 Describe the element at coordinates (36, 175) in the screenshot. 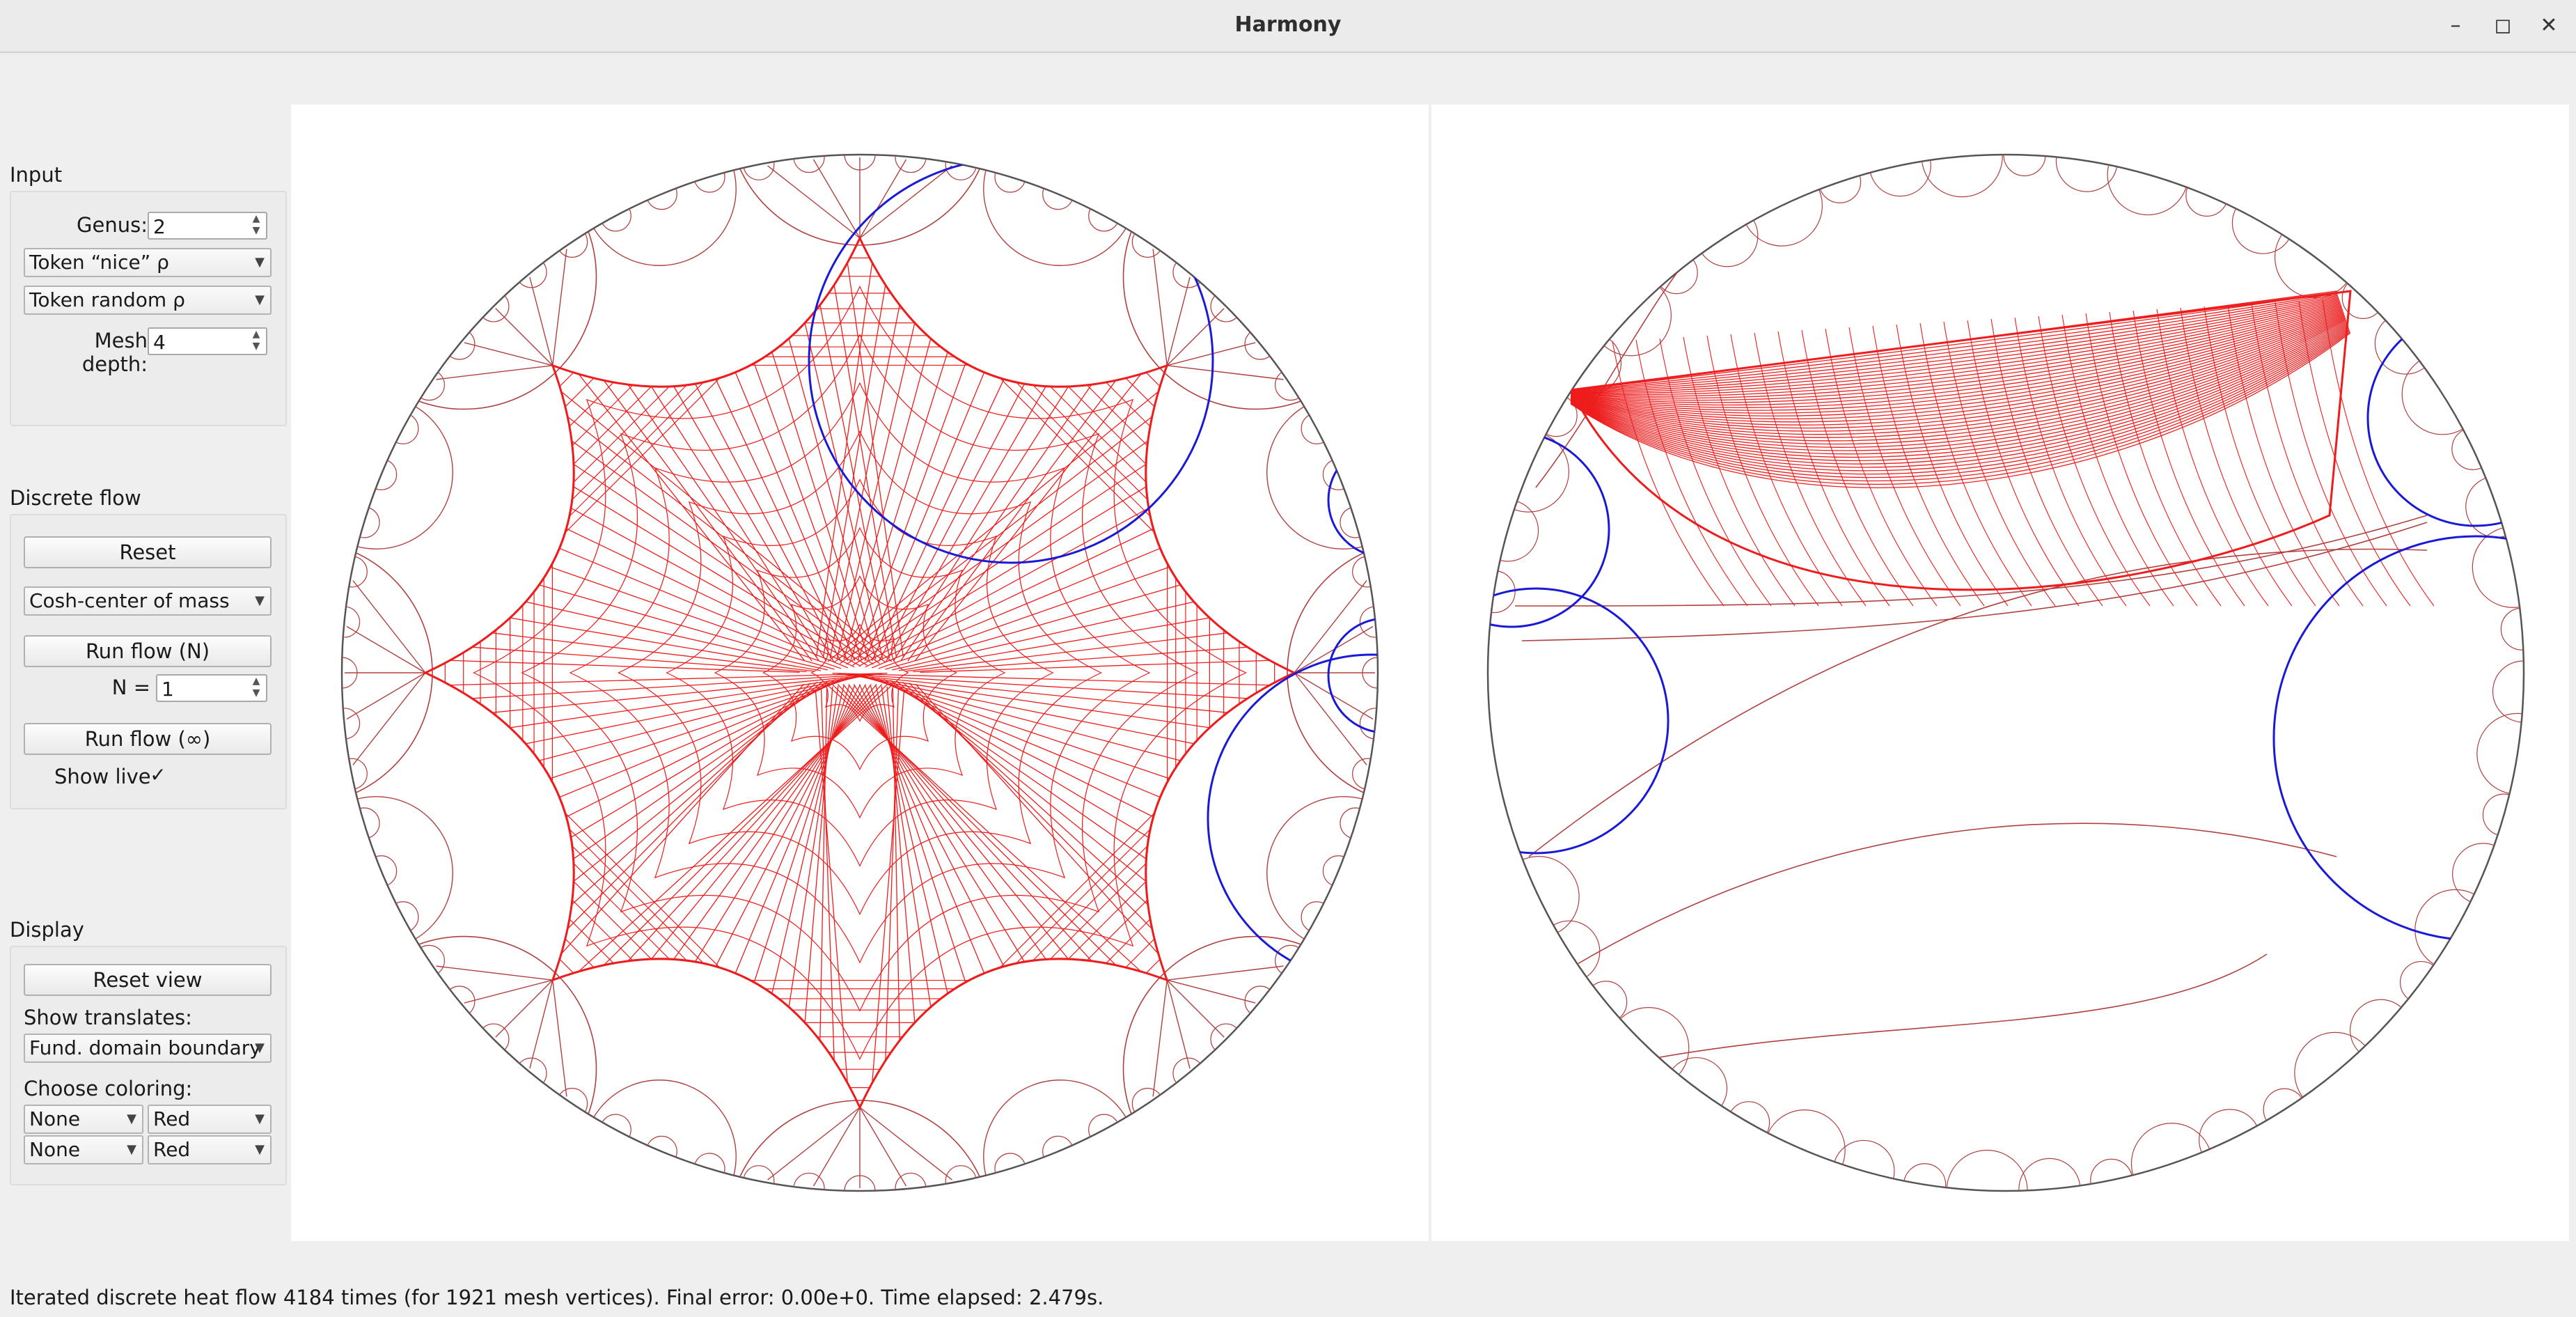

I see `input-section-label: Input` at that location.